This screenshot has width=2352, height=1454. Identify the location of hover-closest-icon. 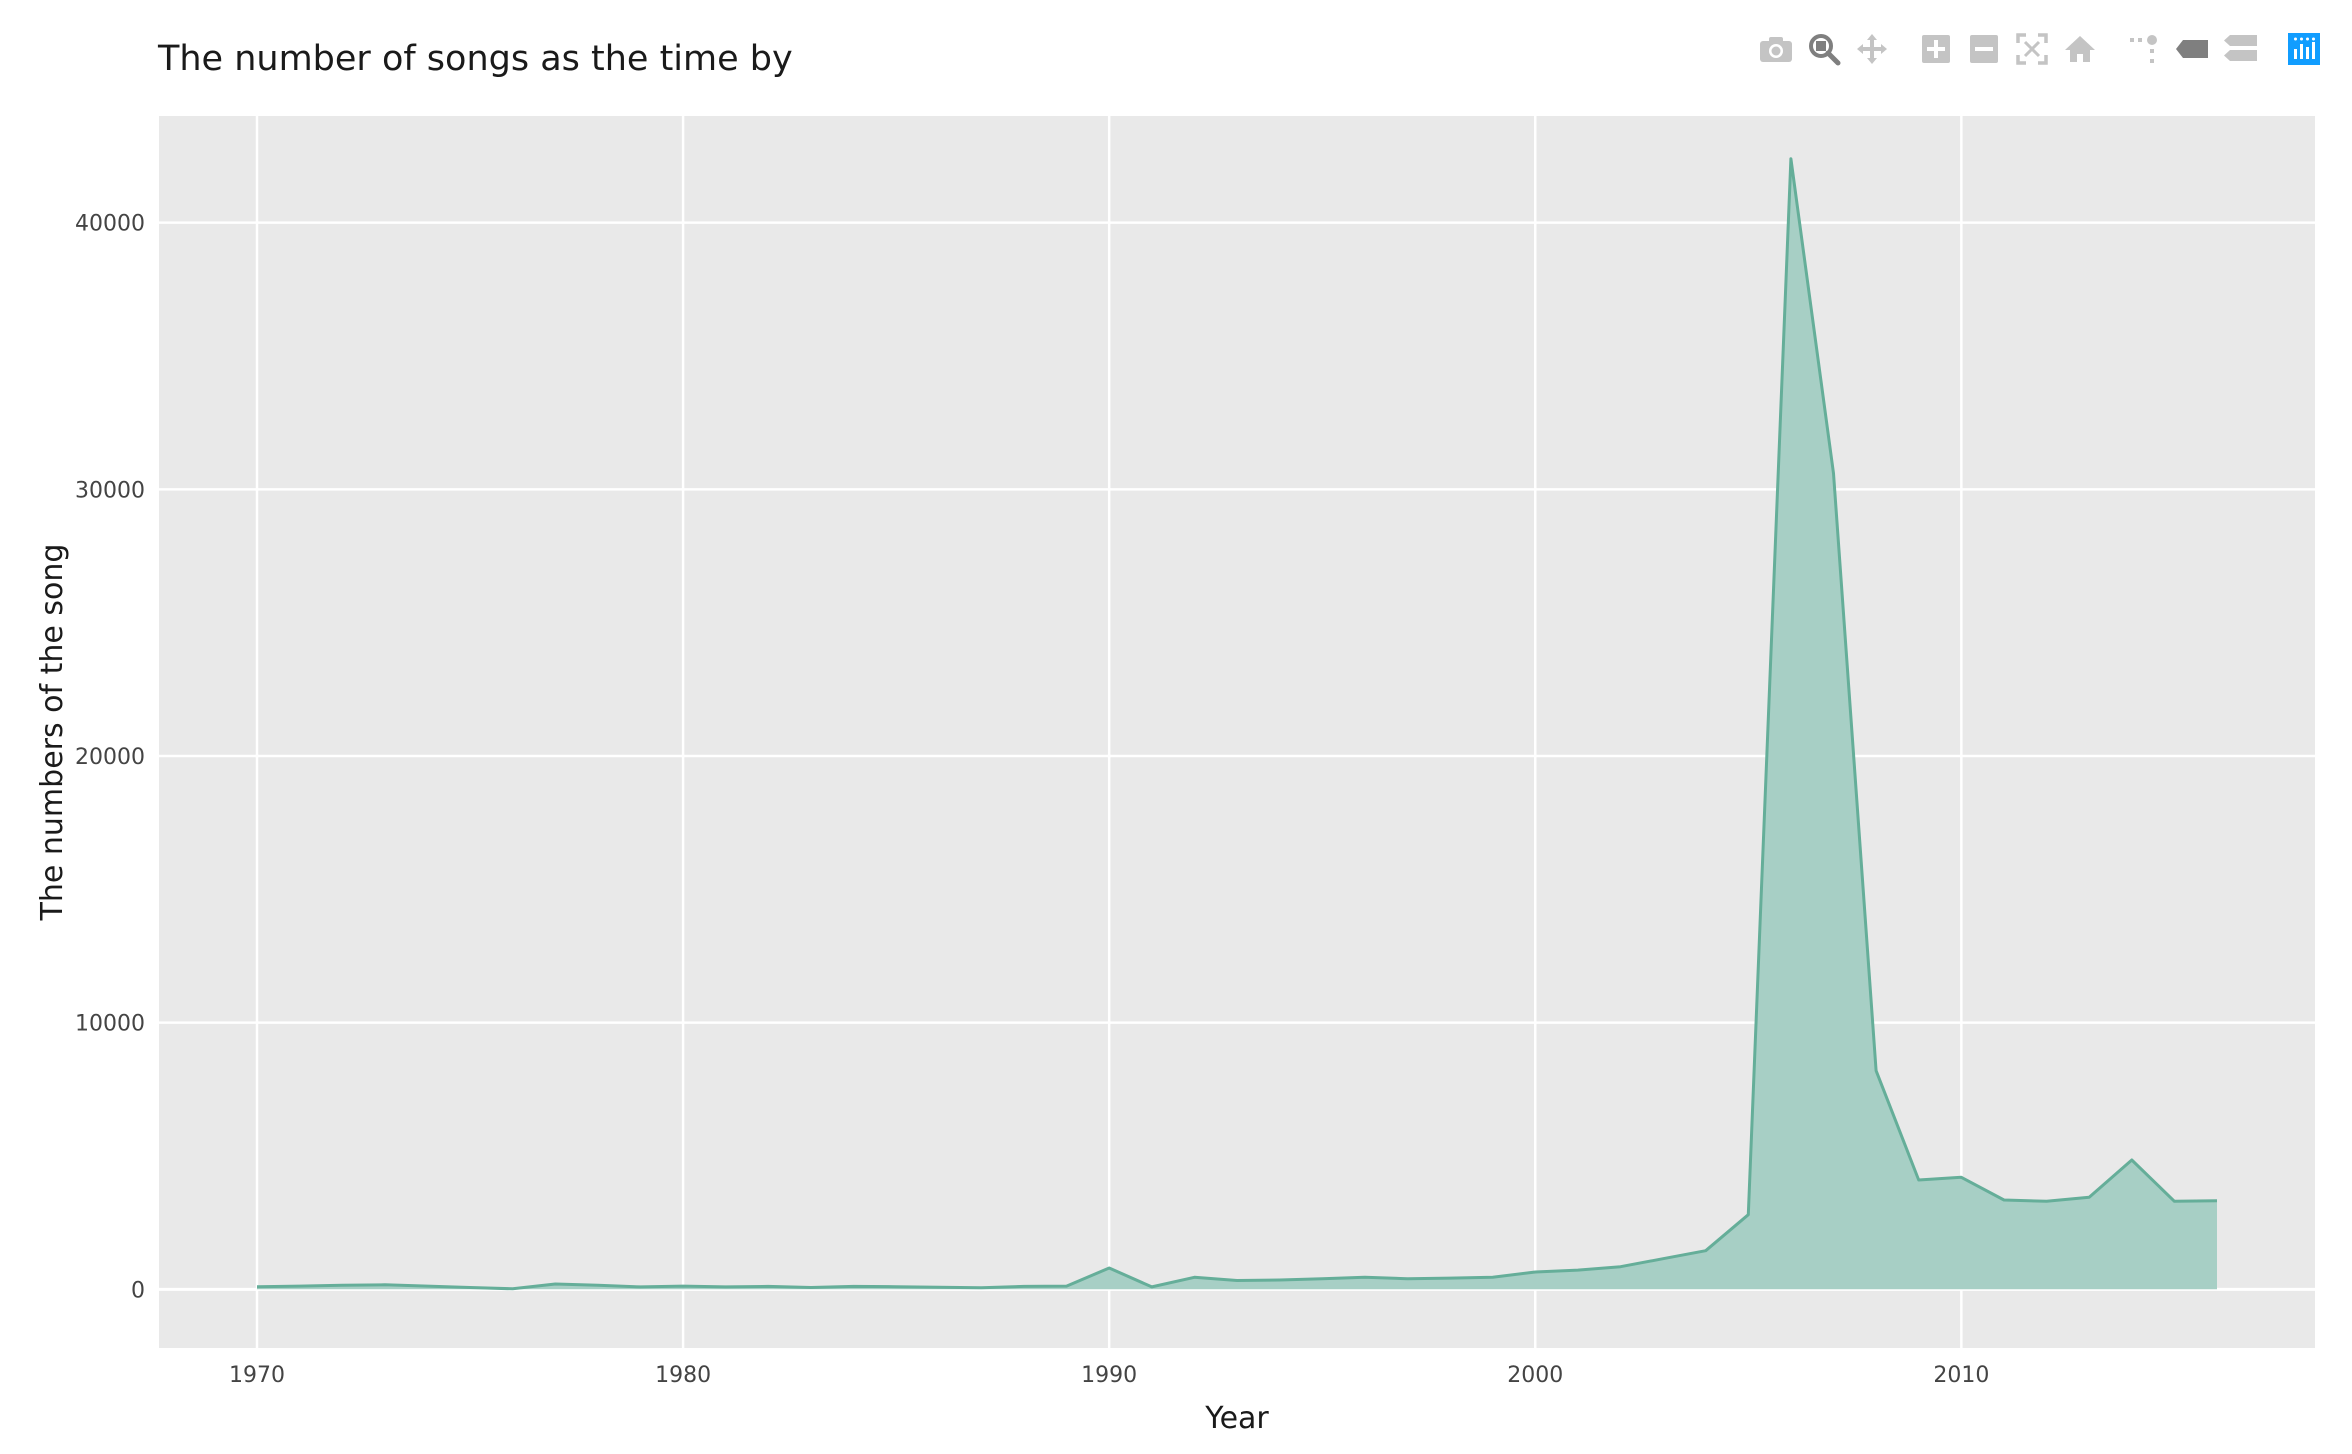
(2192, 51).